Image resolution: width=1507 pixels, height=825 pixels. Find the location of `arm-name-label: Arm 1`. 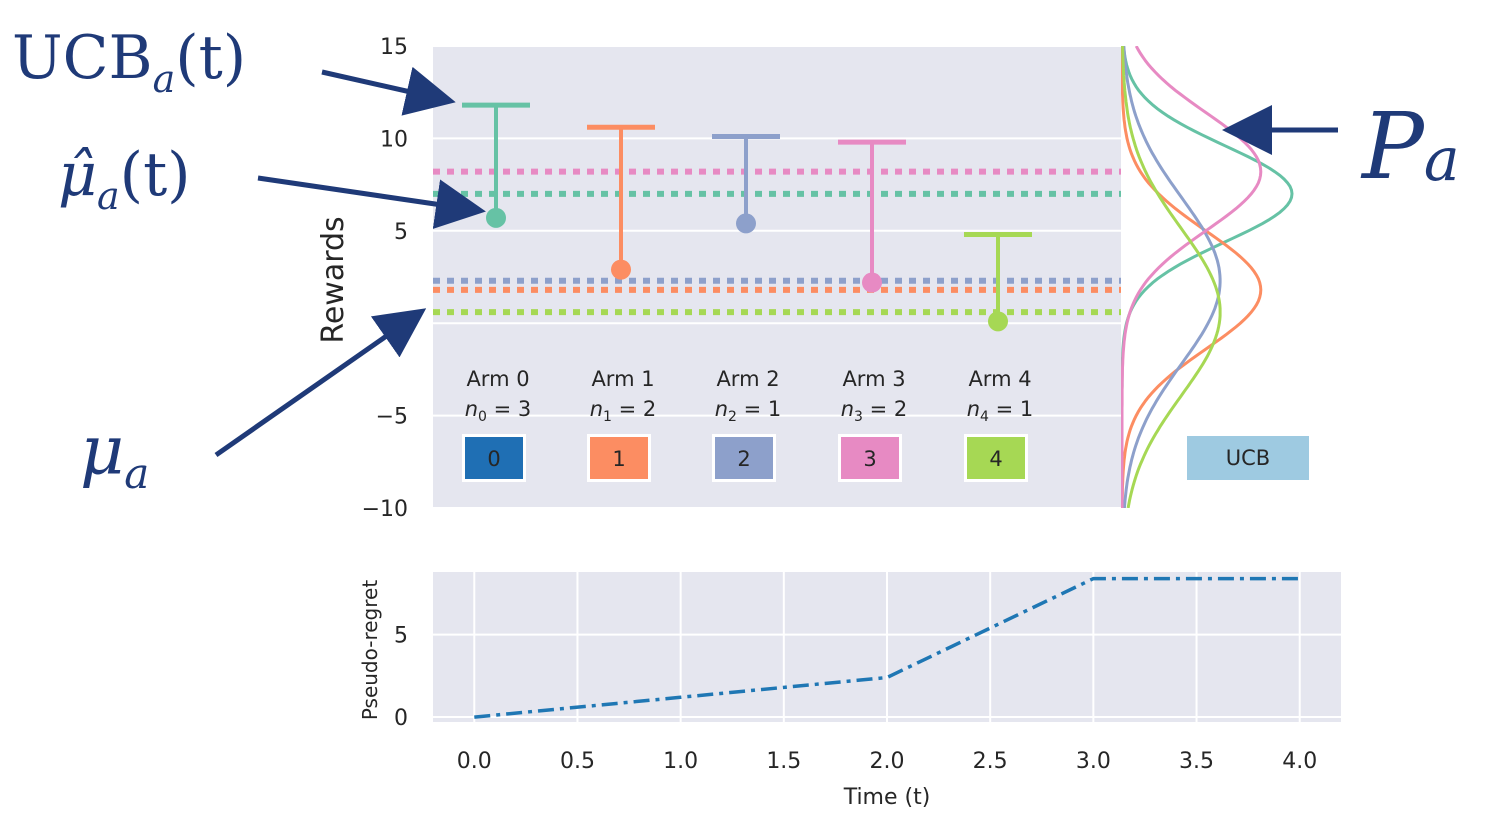

arm-name-label: Arm 1 is located at coordinates (622, 379).